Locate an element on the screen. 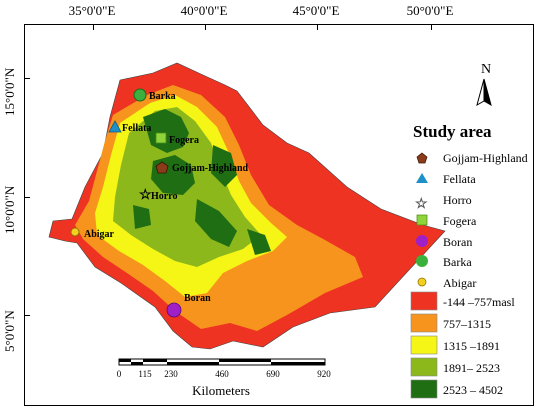 The image size is (550, 418). scalebar-tick: 460 is located at coordinates (222, 374).